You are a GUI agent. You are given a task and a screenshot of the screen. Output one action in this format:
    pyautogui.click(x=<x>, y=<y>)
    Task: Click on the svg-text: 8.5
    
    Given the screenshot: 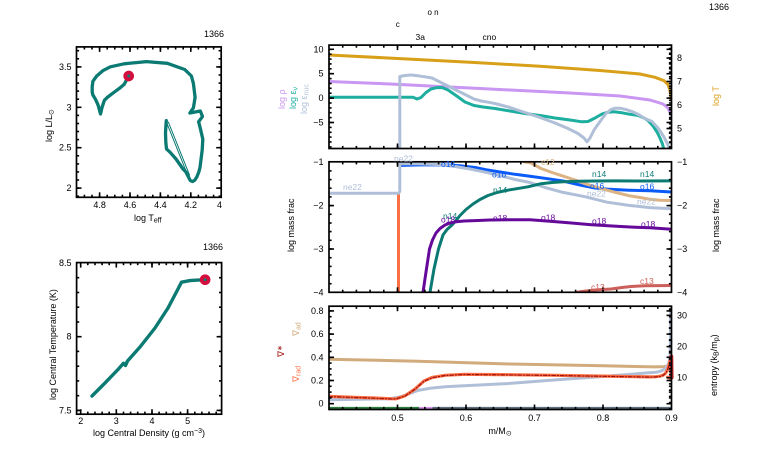 What is the action you would take?
    pyautogui.click(x=65, y=263)
    